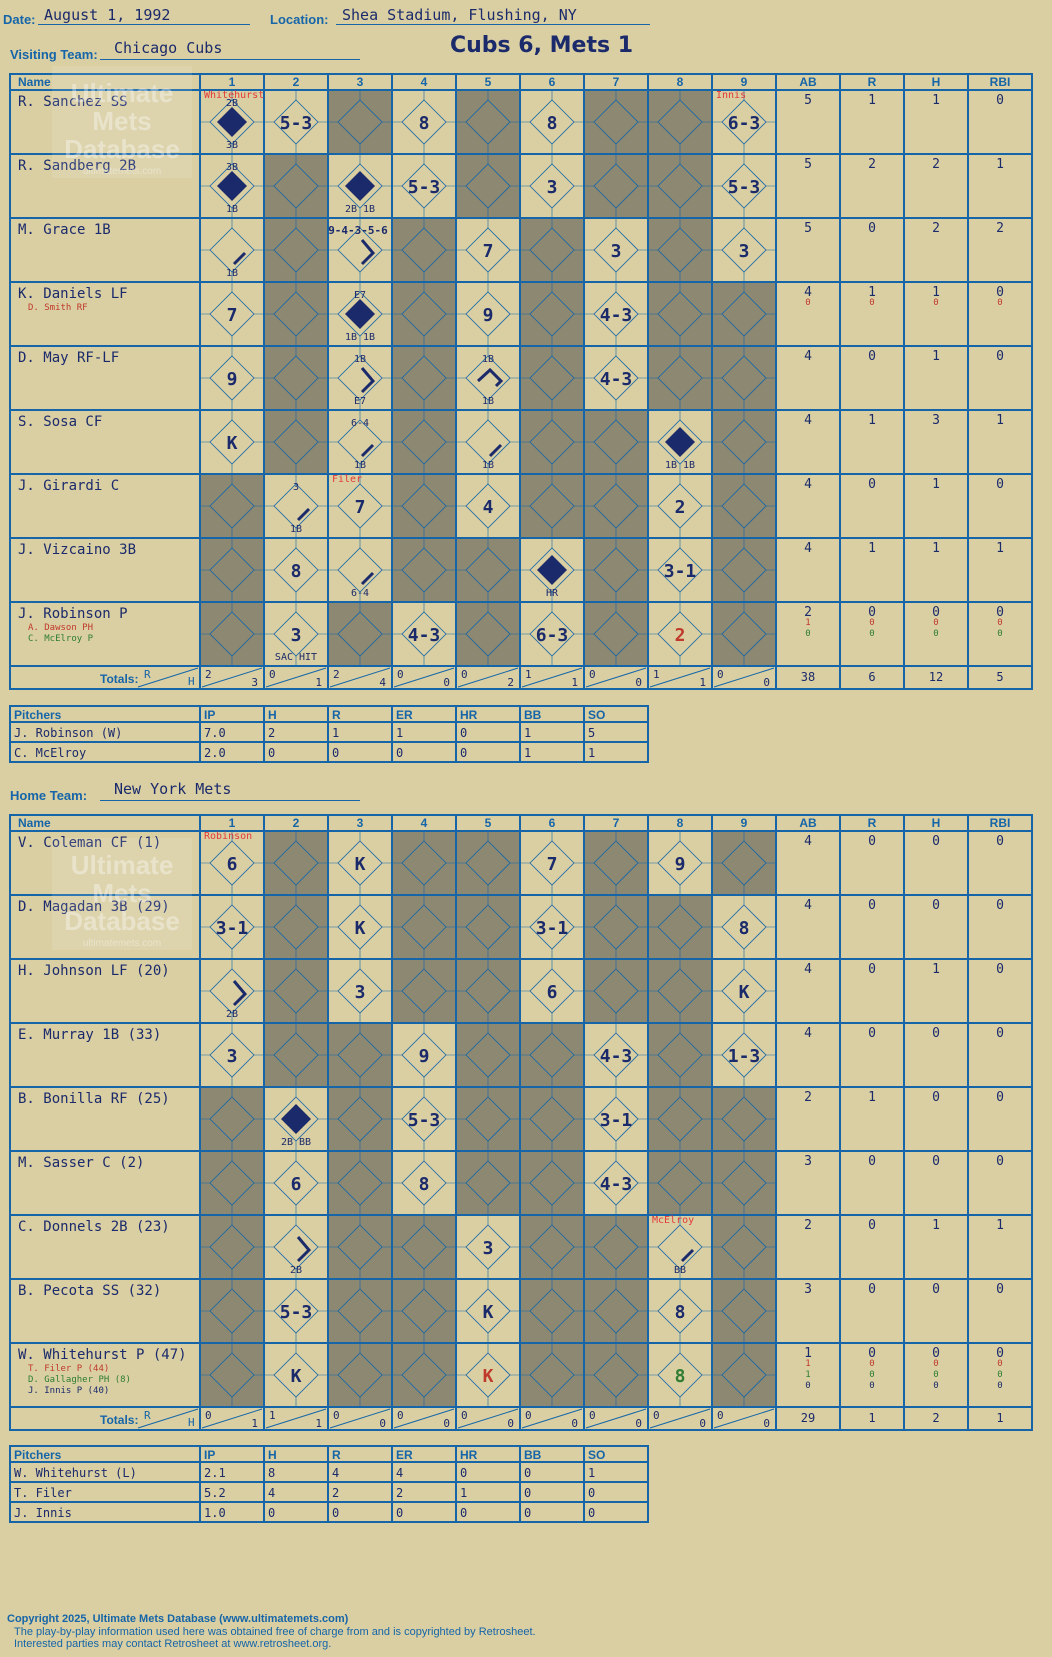 The image size is (1052, 1657). Describe the element at coordinates (368, 252) in the screenshot. I see `visitors-double-path` at that location.